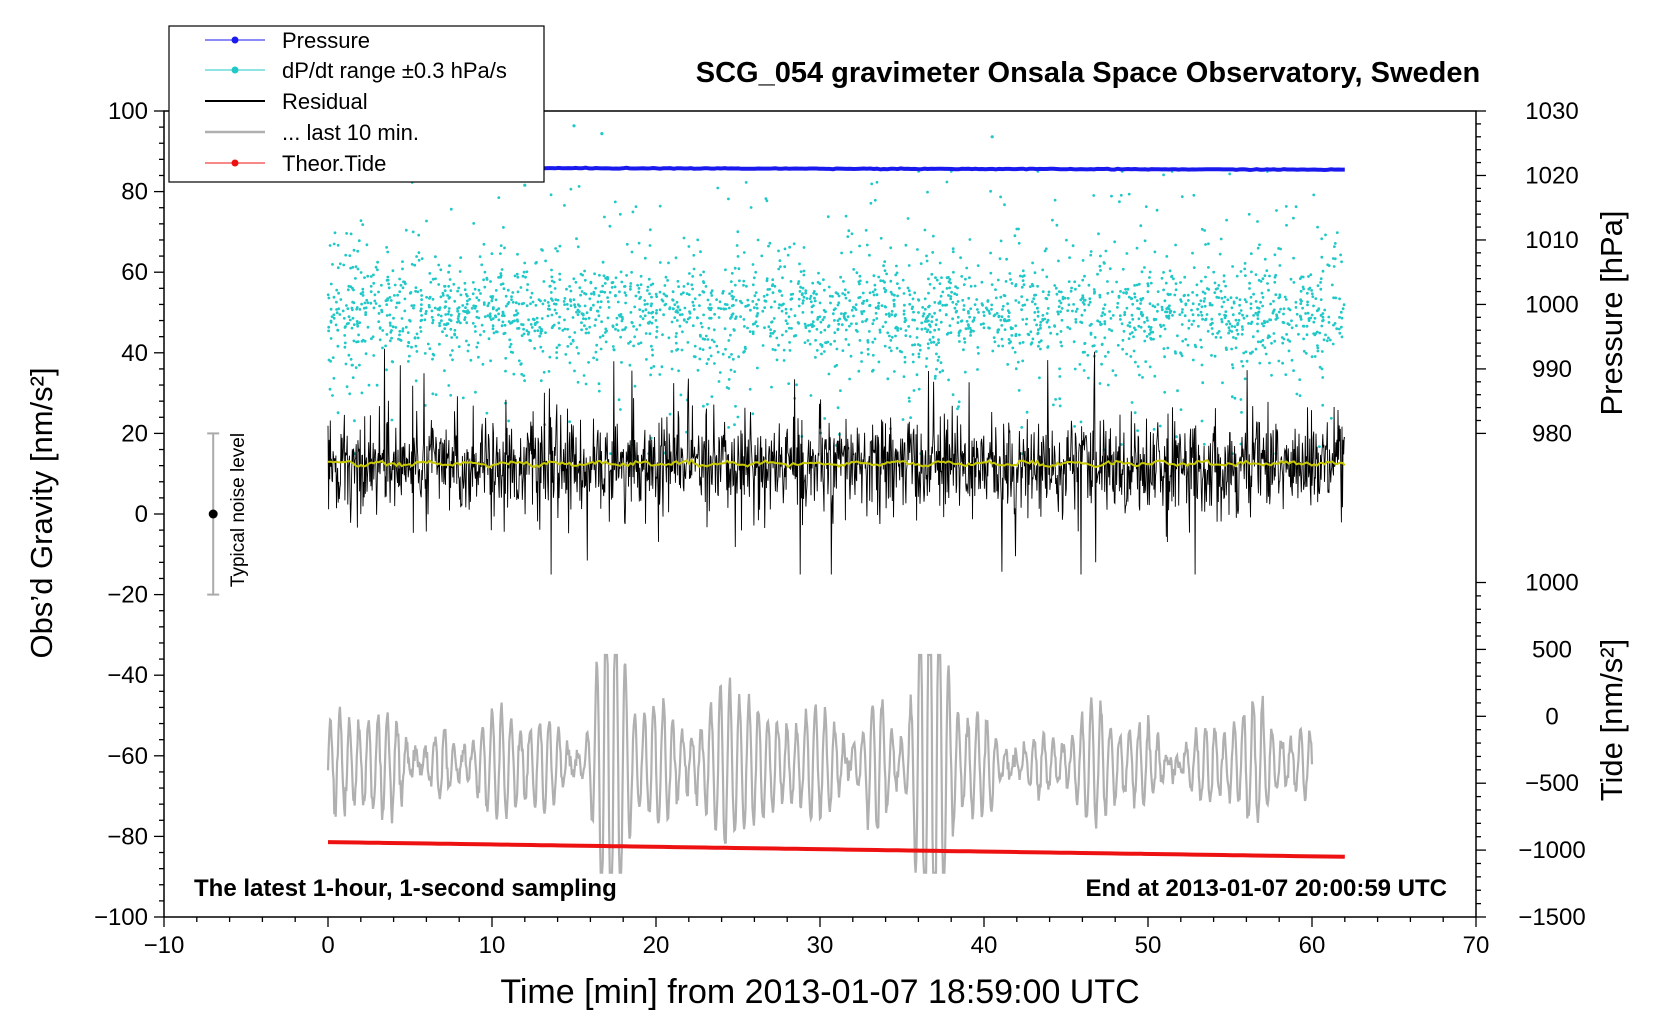 This screenshot has height=1020, width=1660. What do you see at coordinates (295, 163) in the screenshot?
I see `legend-entry-tide: Theor.Tide` at bounding box center [295, 163].